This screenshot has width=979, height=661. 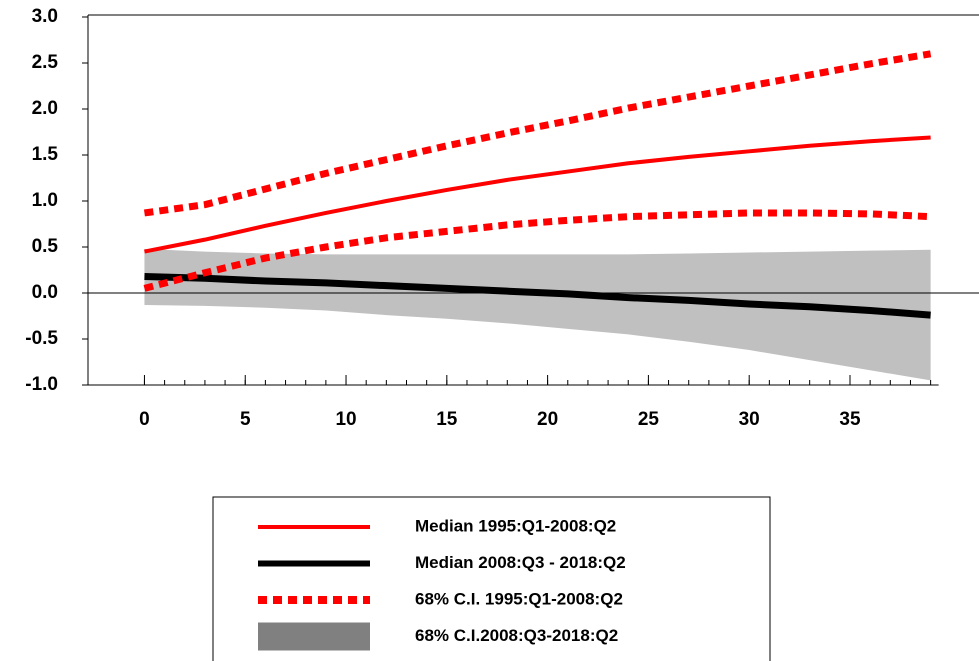 What do you see at coordinates (850, 419) in the screenshot?
I see `x-tick-label: 35` at bounding box center [850, 419].